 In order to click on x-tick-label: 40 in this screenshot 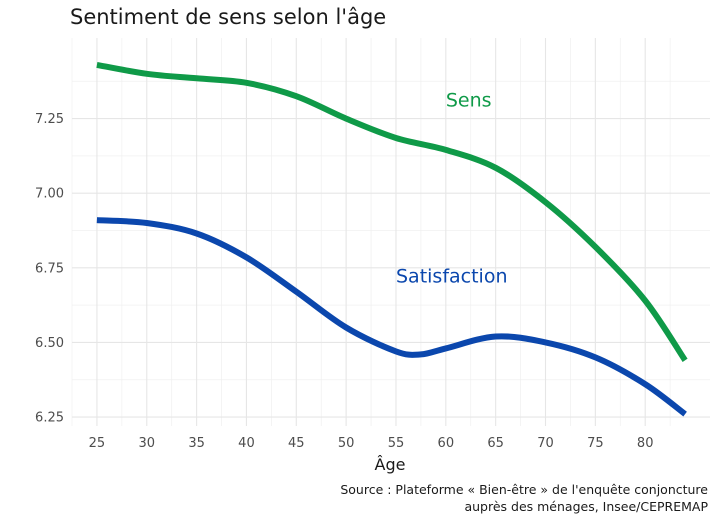, I will do `click(246, 443)`.